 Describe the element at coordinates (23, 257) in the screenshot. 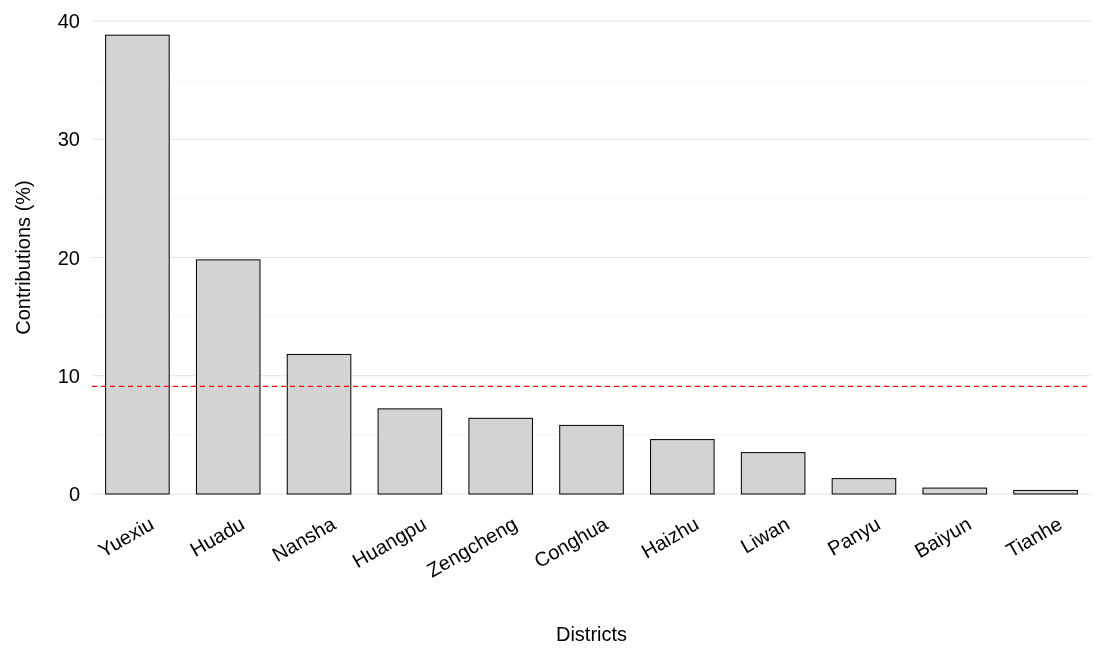

I see `y-axis-title: Contributions (%)` at that location.